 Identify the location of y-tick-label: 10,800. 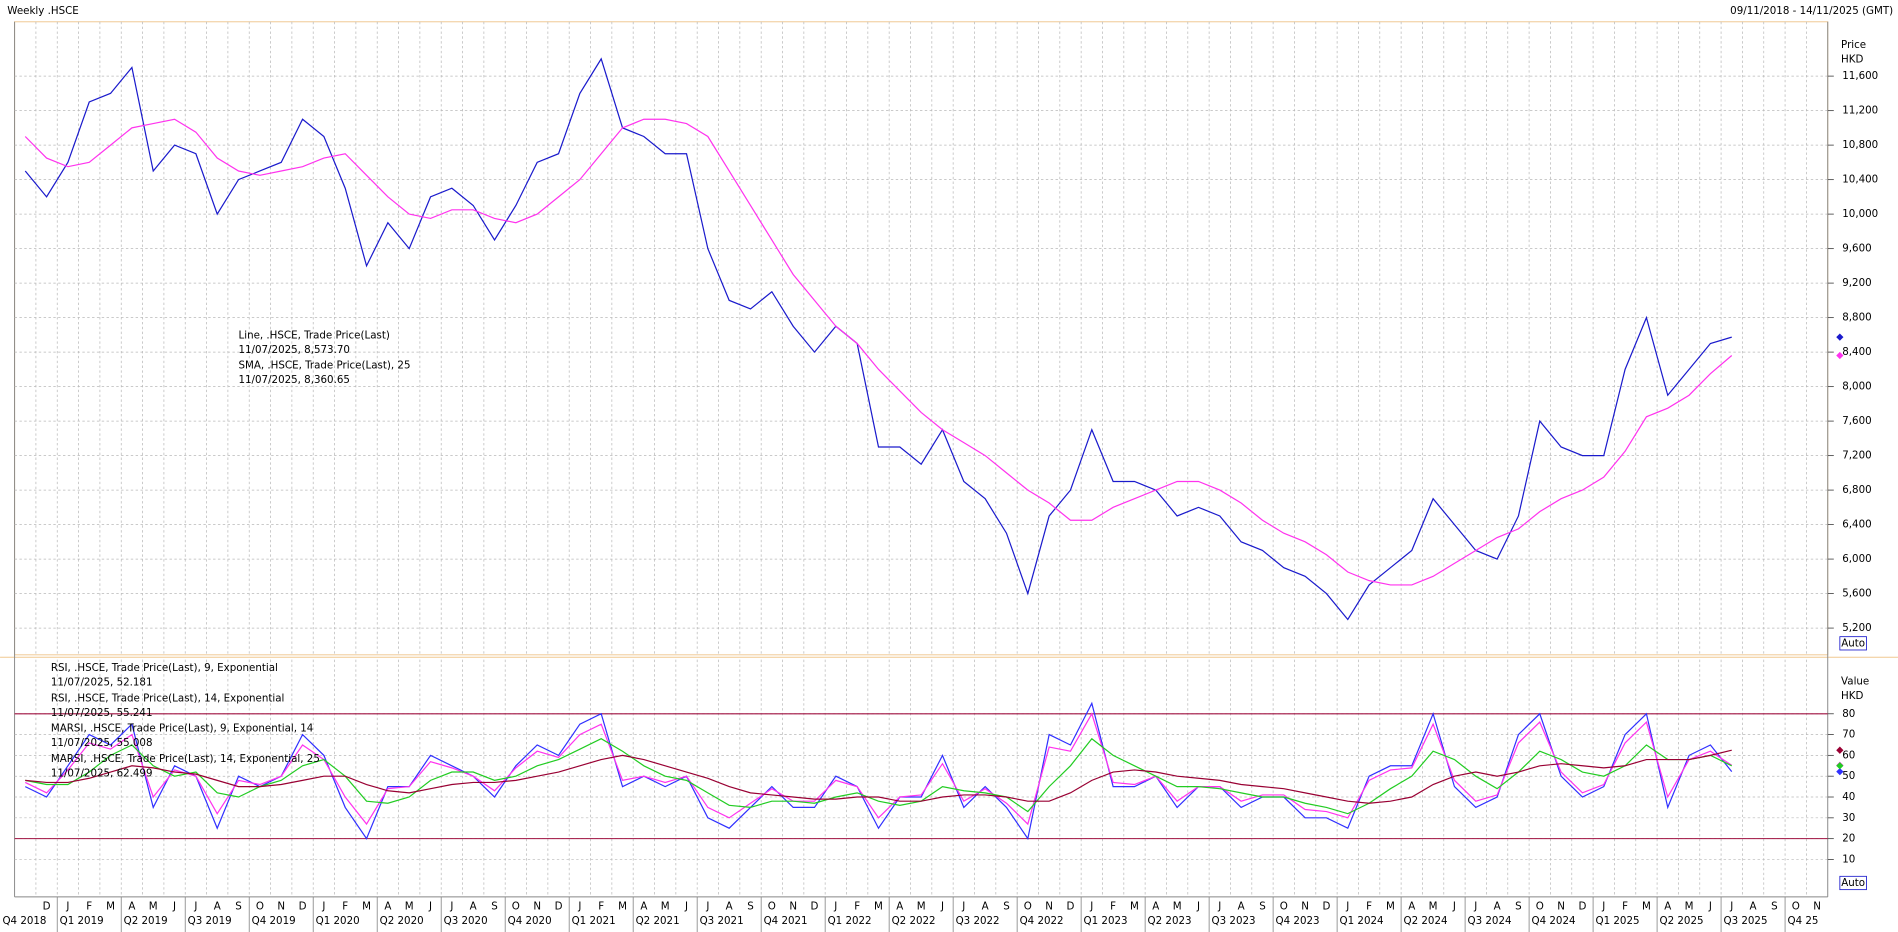
(1860, 145).